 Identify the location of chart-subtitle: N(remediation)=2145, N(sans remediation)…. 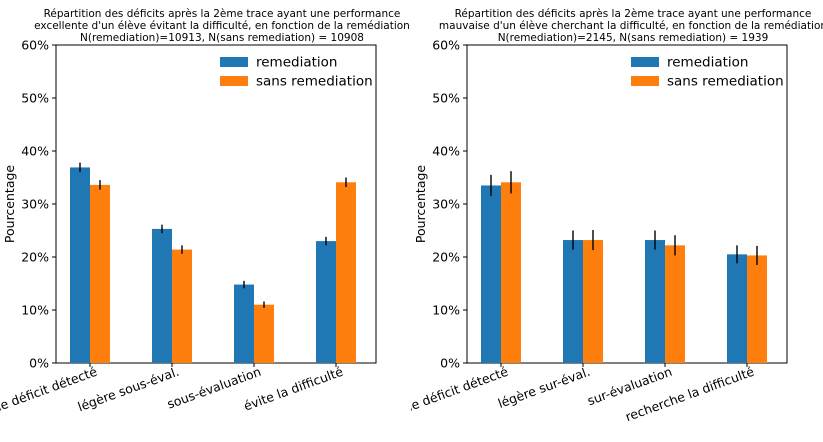
(633, 38).